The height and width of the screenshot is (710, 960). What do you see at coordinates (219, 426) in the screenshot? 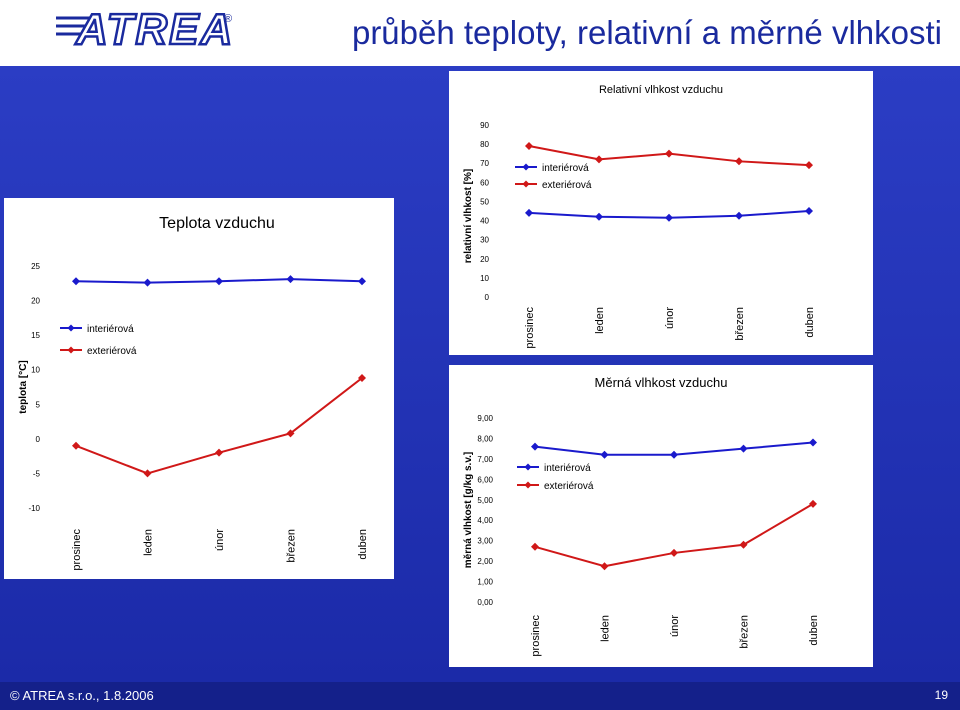
I see `series-line-exterior` at bounding box center [219, 426].